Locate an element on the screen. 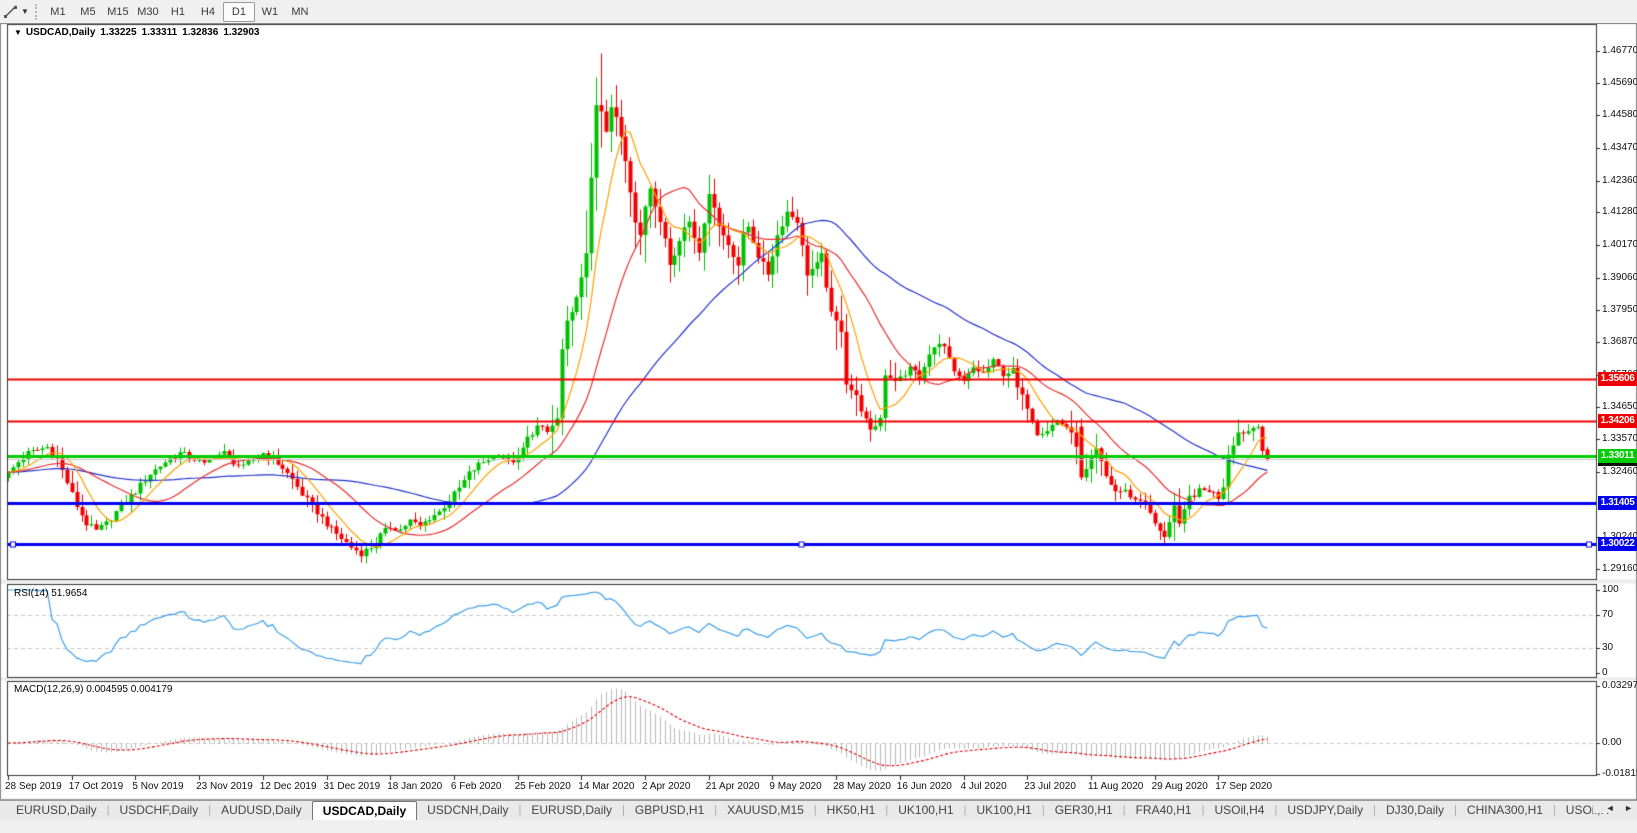 The width and height of the screenshot is (1637, 833). price-axis-tick-label: 1.40170 is located at coordinates (1619, 244).